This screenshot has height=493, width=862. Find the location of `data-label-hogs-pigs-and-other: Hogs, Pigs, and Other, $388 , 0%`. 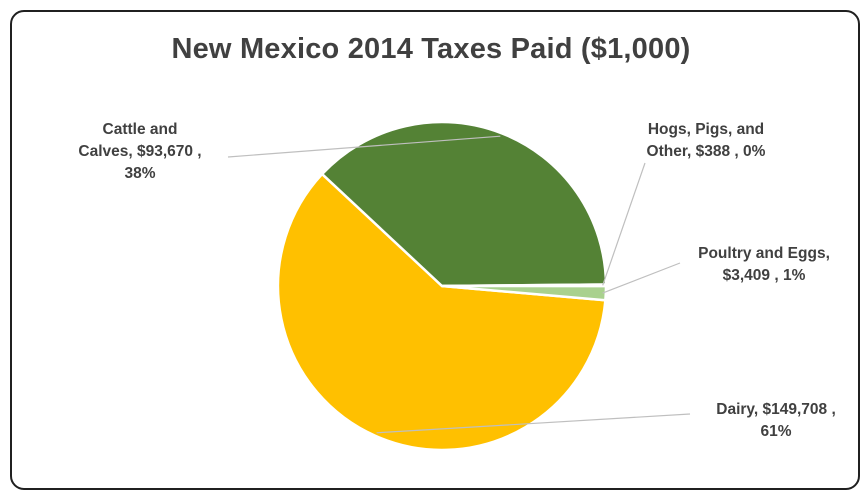

data-label-hogs-pigs-and-other: Hogs, Pigs, and Other, $388 , 0% is located at coordinates (706, 140).